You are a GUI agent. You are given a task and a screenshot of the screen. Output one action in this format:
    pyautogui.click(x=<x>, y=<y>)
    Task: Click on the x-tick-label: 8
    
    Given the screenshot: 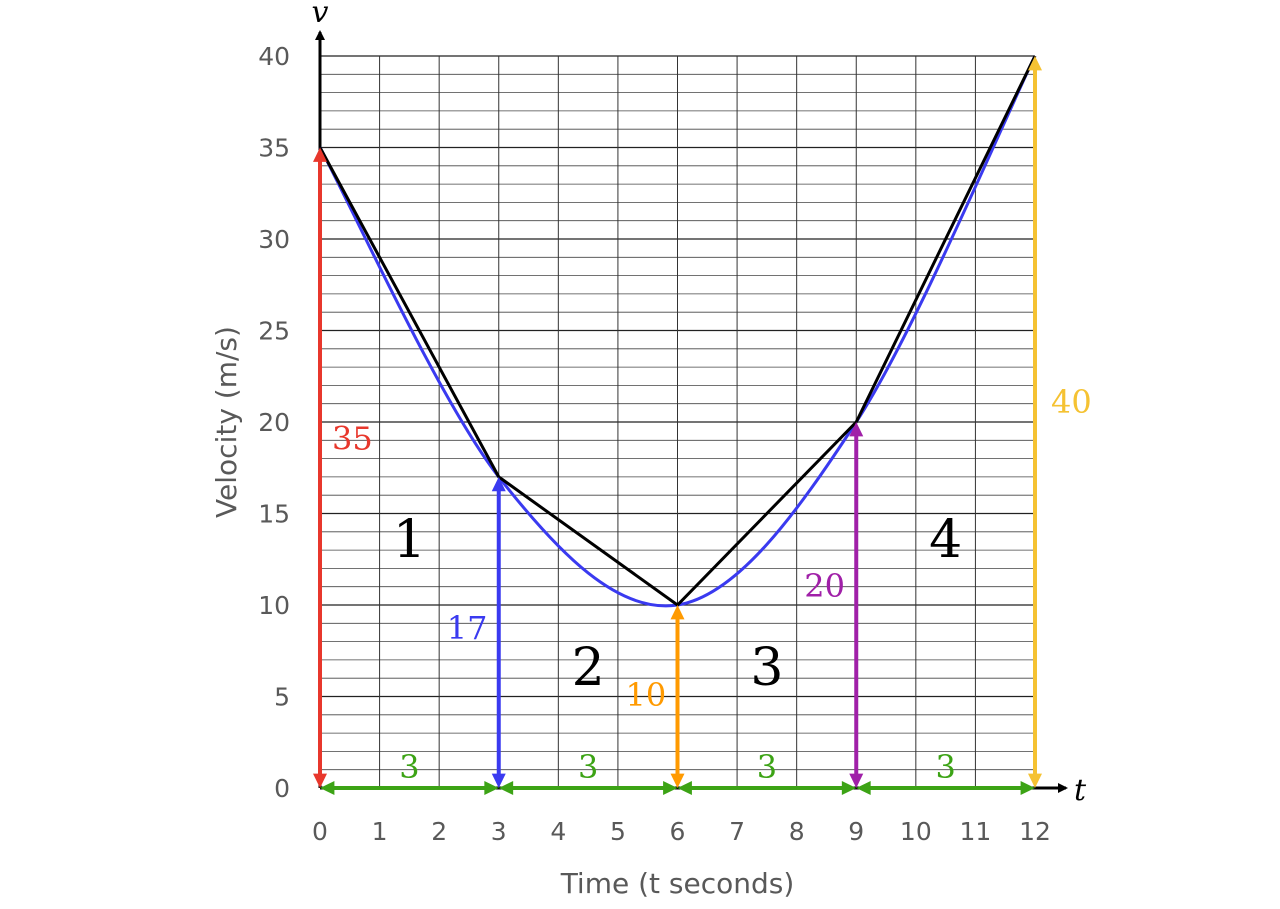 What is the action you would take?
    pyautogui.click(x=797, y=831)
    